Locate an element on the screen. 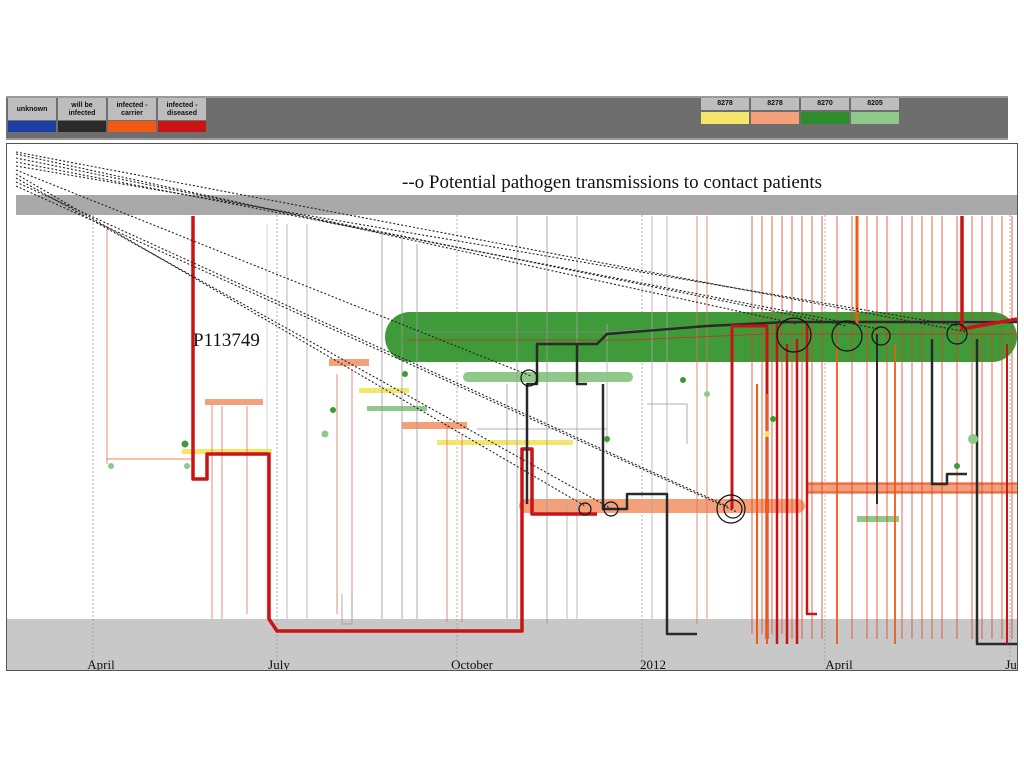 This screenshot has width=1024, height=768. tick-label: 2012 is located at coordinates (653, 663).